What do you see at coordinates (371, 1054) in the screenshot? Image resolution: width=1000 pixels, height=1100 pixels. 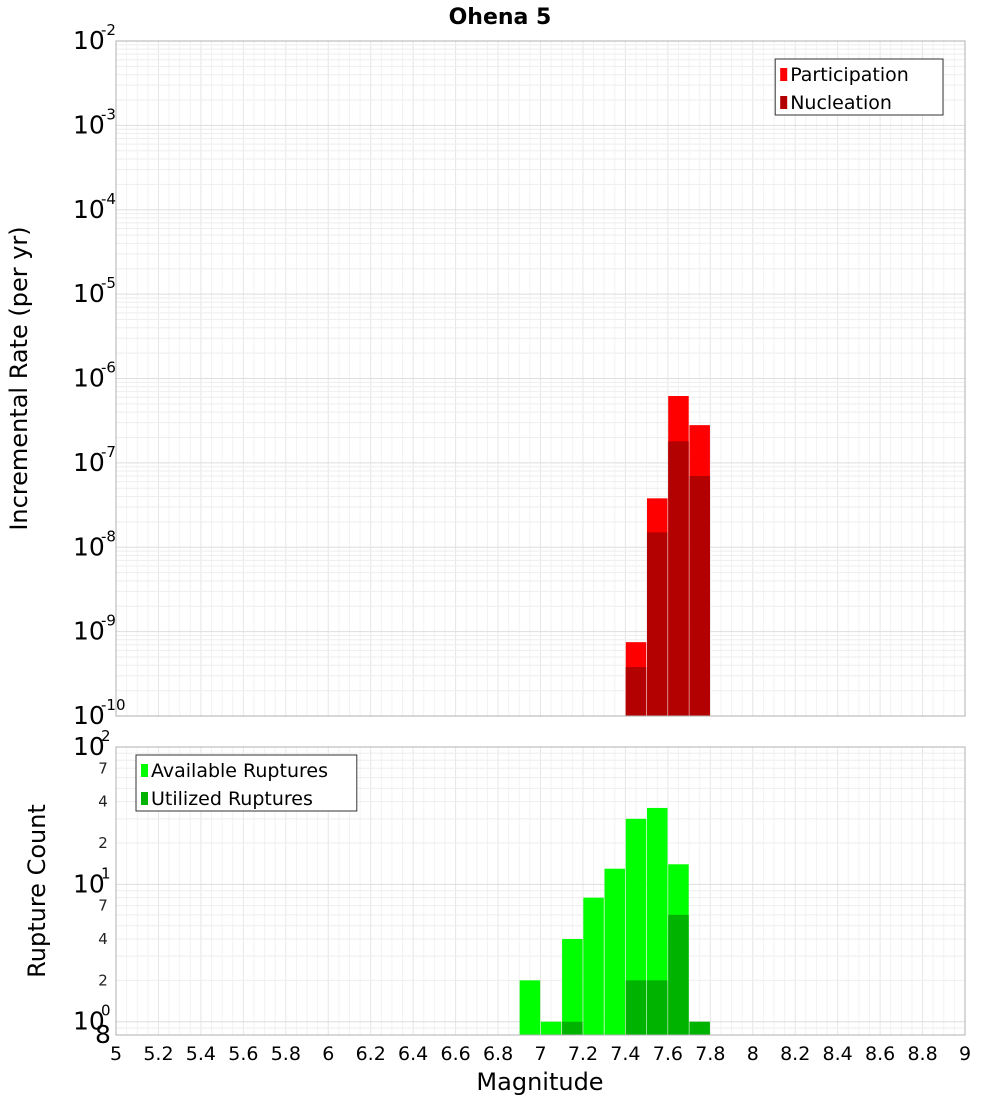 I see `x-tick-label: 6.2` at bounding box center [371, 1054].